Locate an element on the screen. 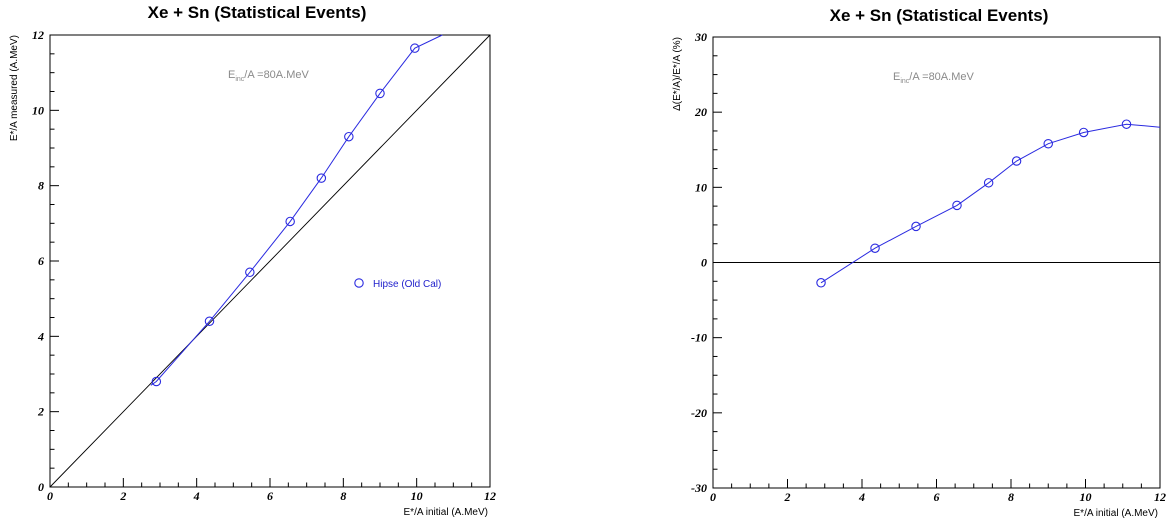 Image resolution: width=1176 pixels, height=527 pixels. y-tick-label: -20 is located at coordinates (699, 413).